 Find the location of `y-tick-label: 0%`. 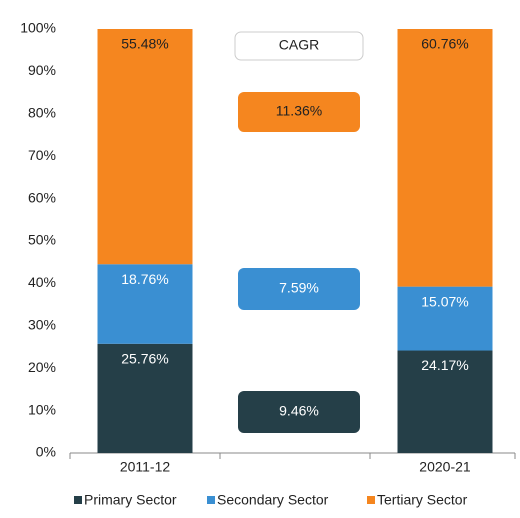

y-tick-label: 0% is located at coordinates (46, 452).